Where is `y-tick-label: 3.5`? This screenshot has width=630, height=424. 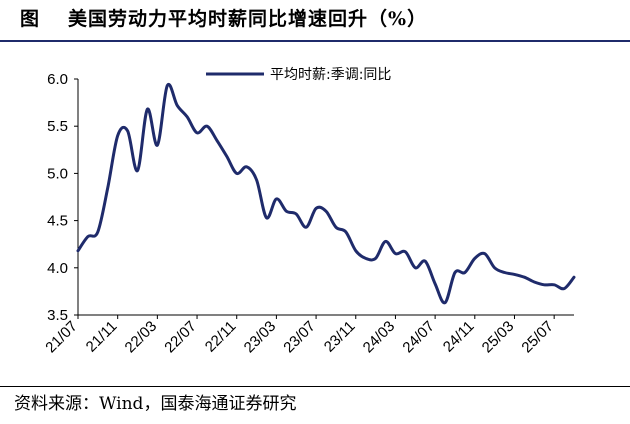 y-tick-label: 3.5 is located at coordinates (57, 315).